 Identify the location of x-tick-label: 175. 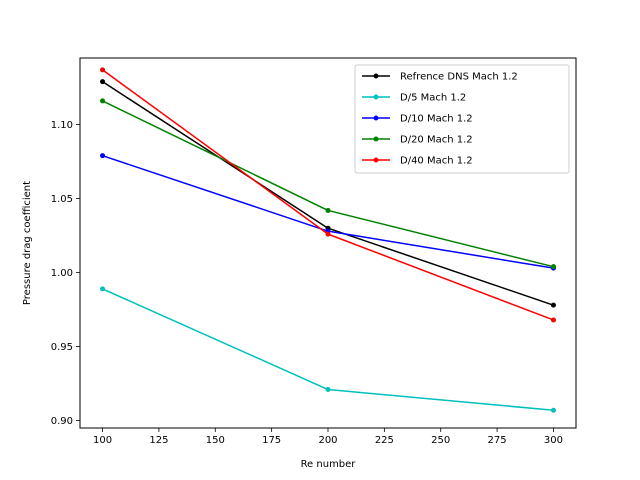
(271, 440).